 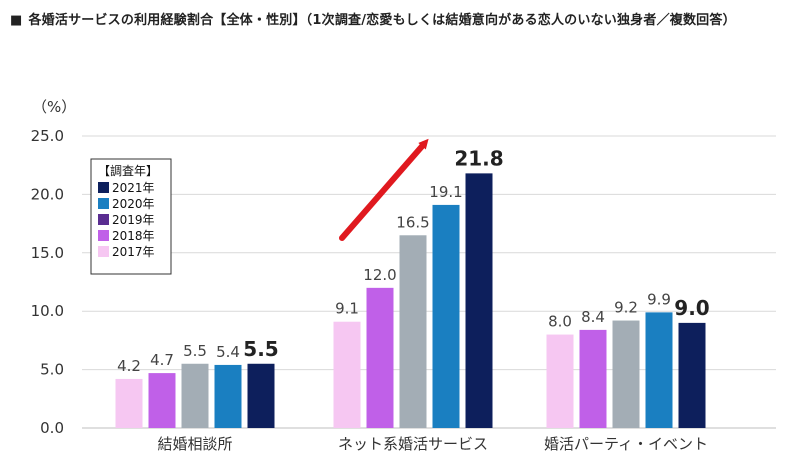 What do you see at coordinates (347, 309) in the screenshot?
I see `data-label: 9.1` at bounding box center [347, 309].